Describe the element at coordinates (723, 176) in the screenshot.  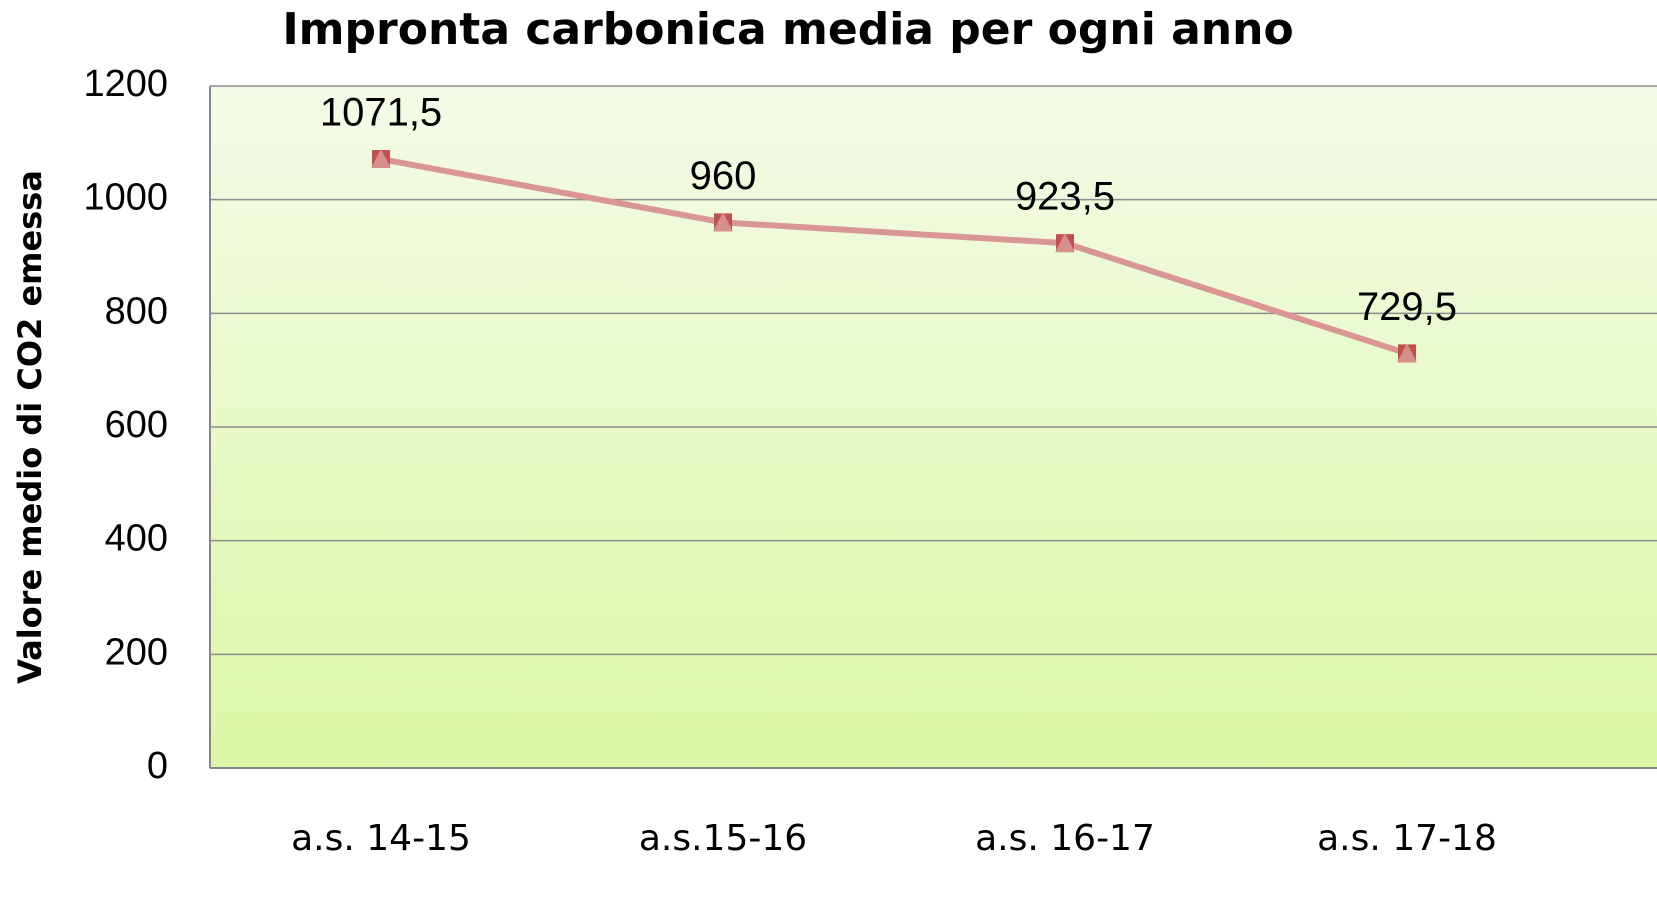
I see `data-label: 960` at that location.